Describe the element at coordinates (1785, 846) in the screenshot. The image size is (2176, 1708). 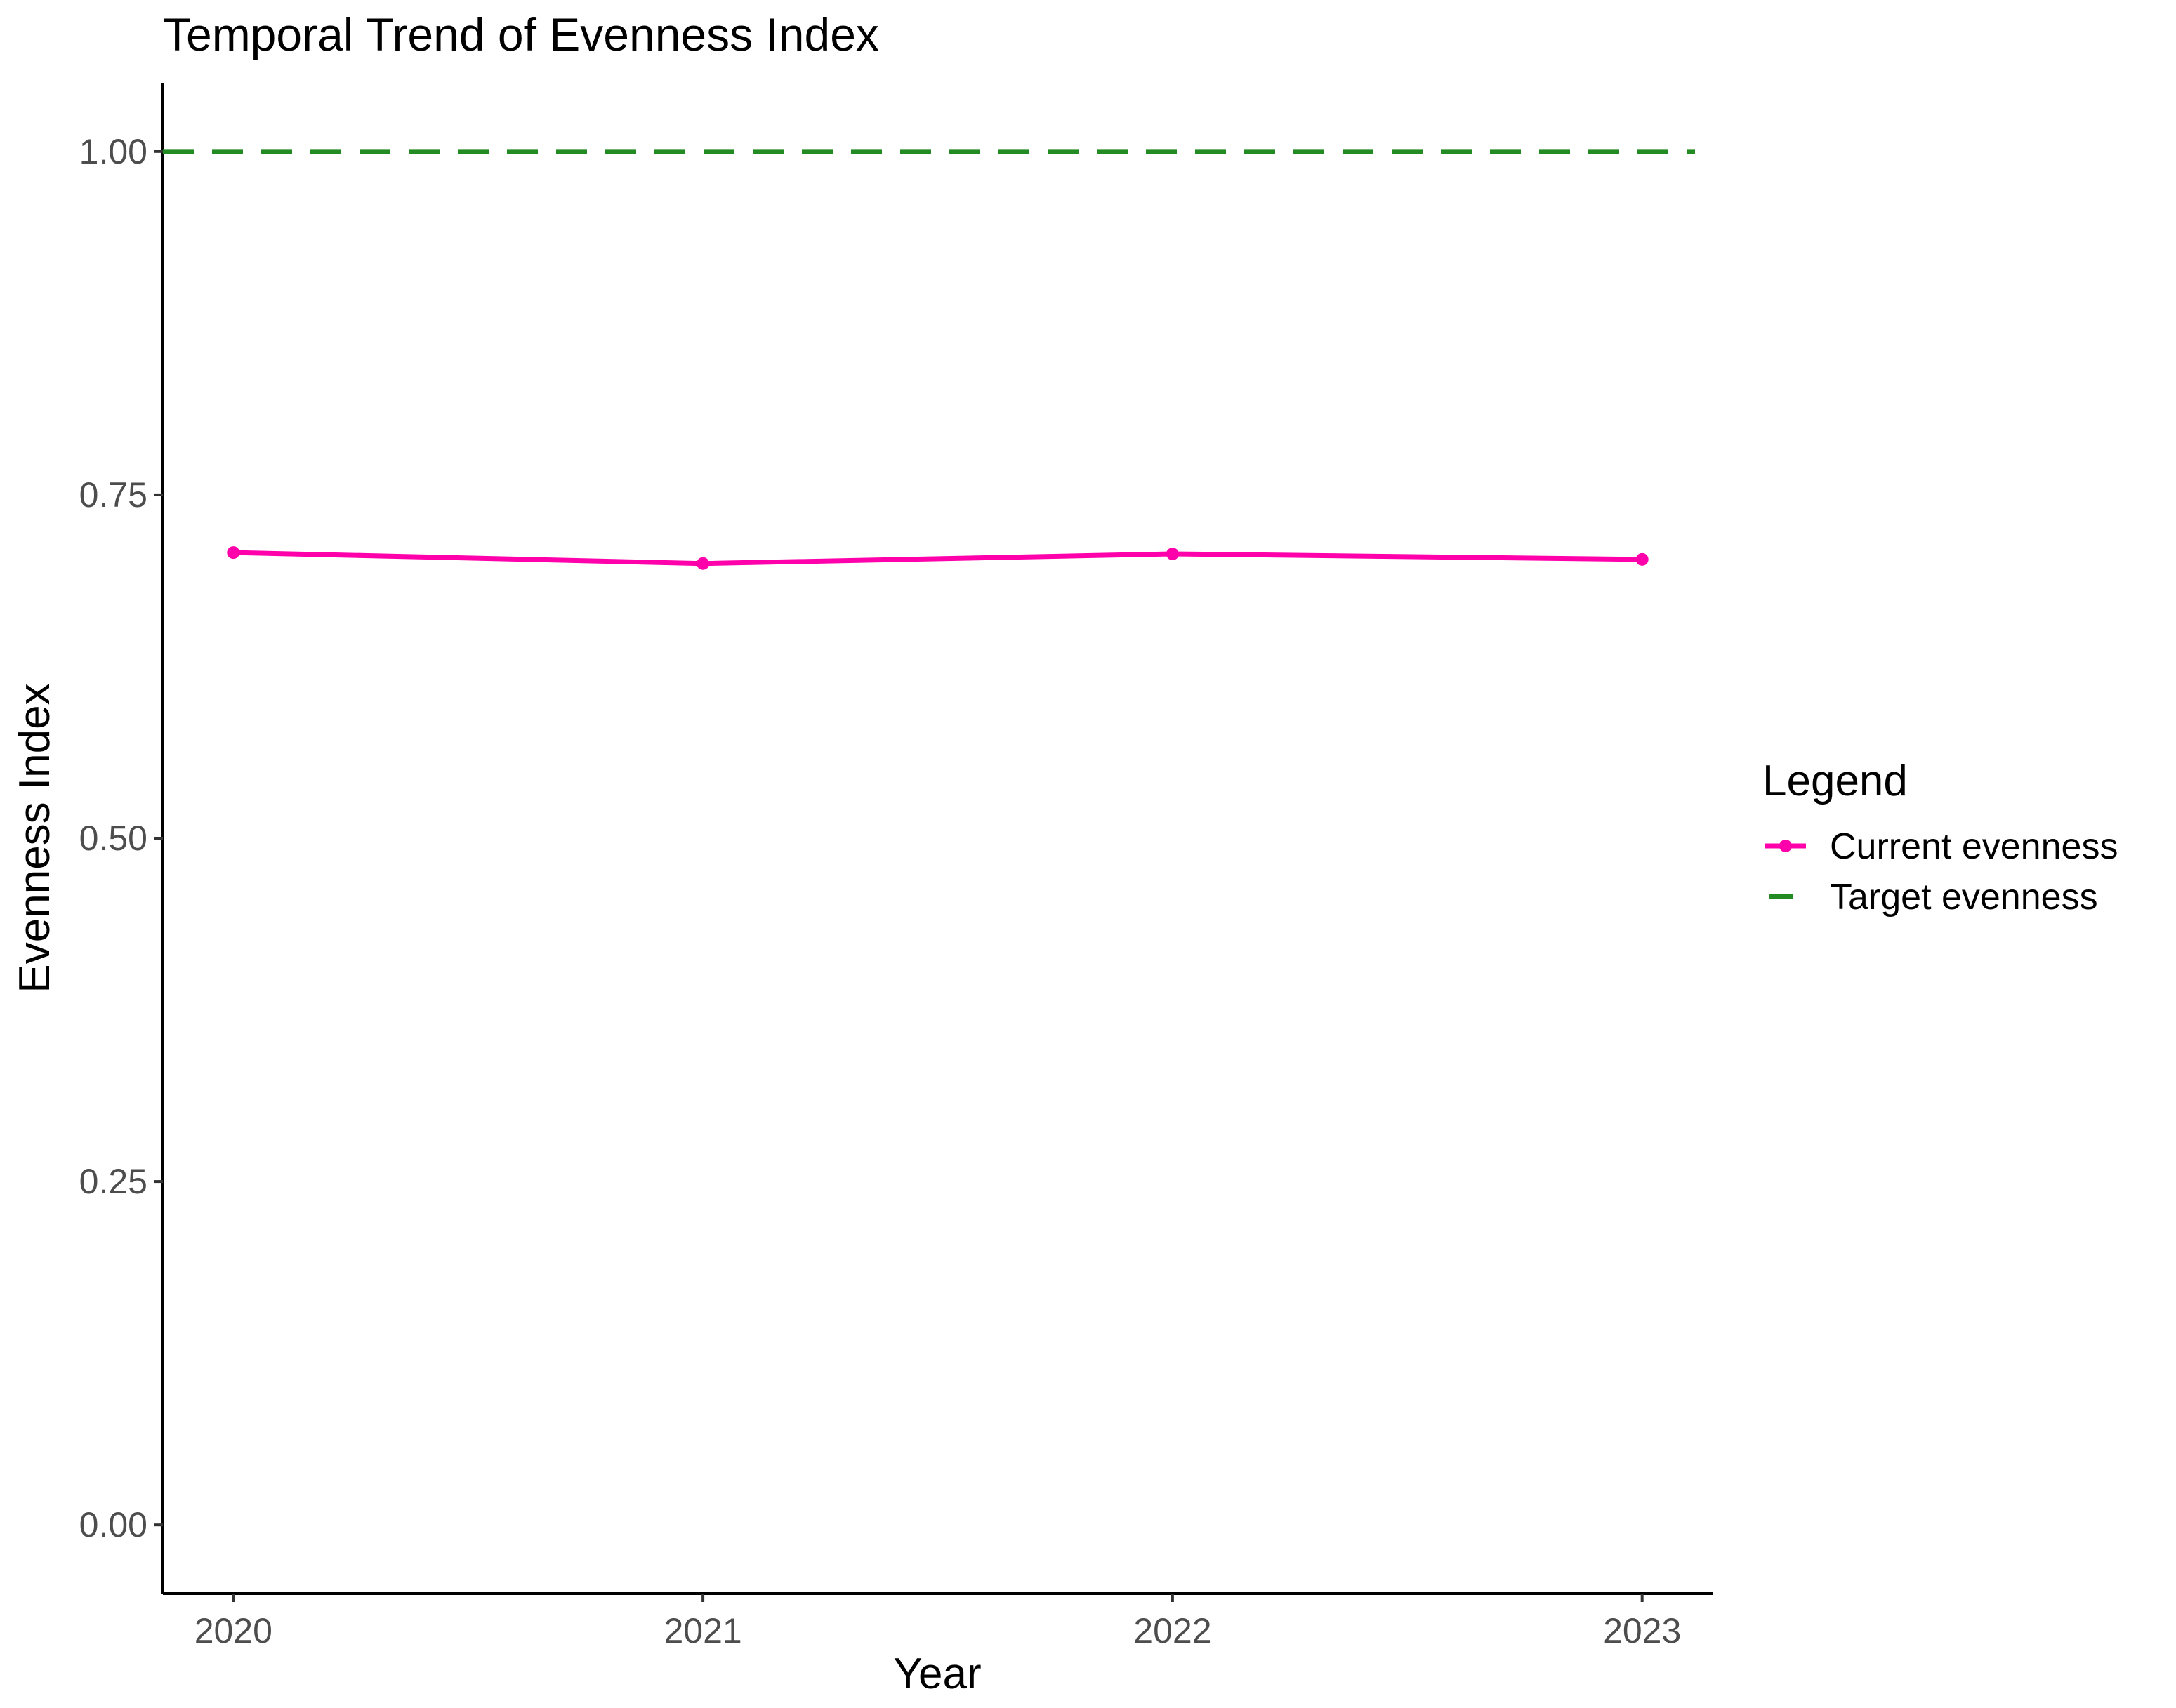
I see `legend-key-marker` at that location.